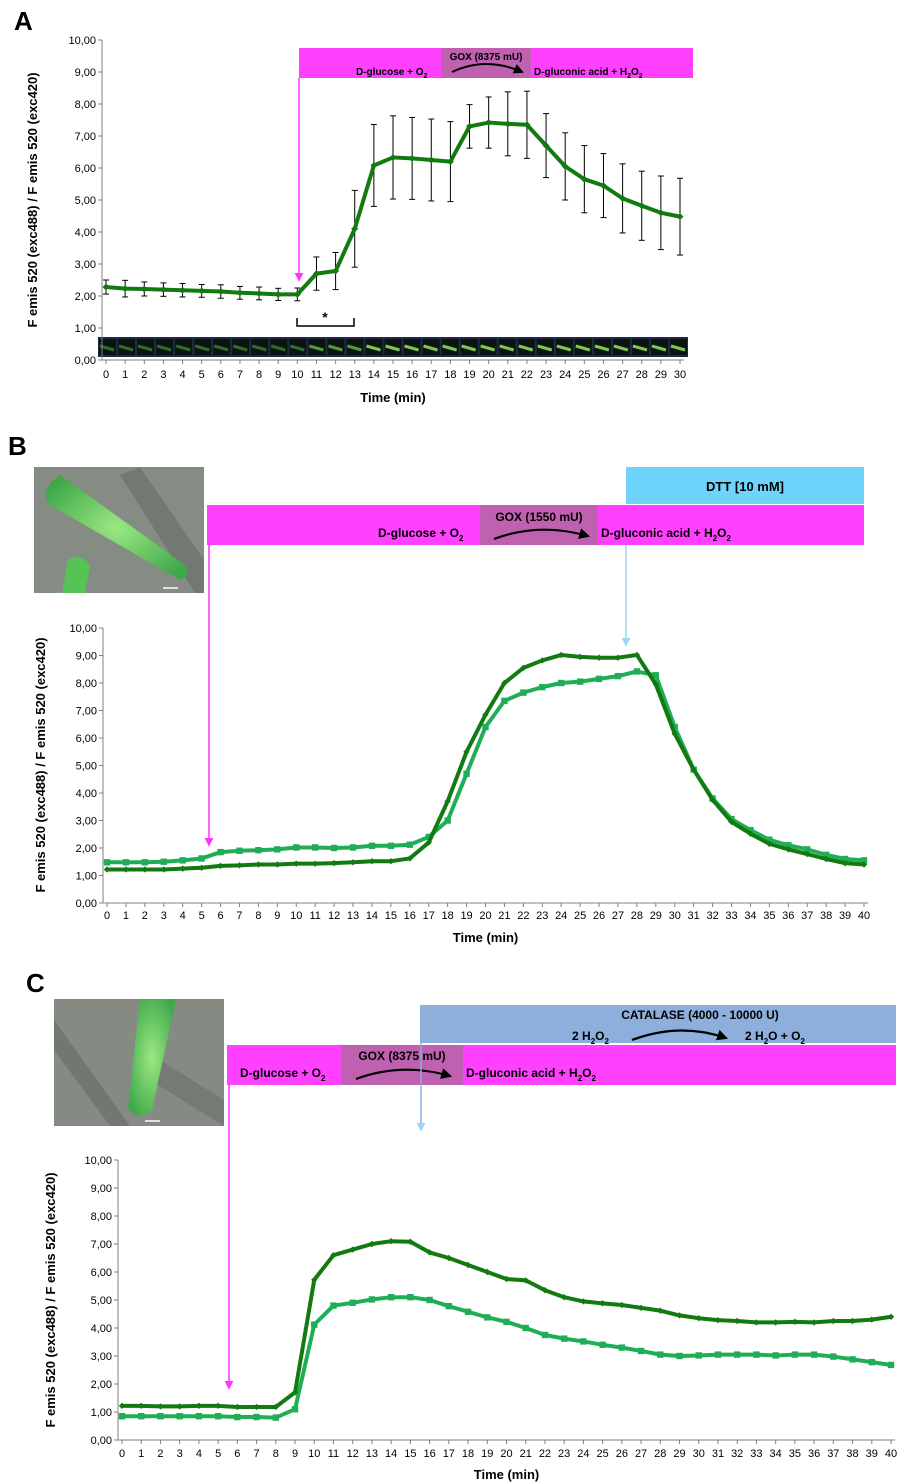 The width and height of the screenshot is (898, 1483). I want to click on gox-reaction-bar, so click(561, 1065).